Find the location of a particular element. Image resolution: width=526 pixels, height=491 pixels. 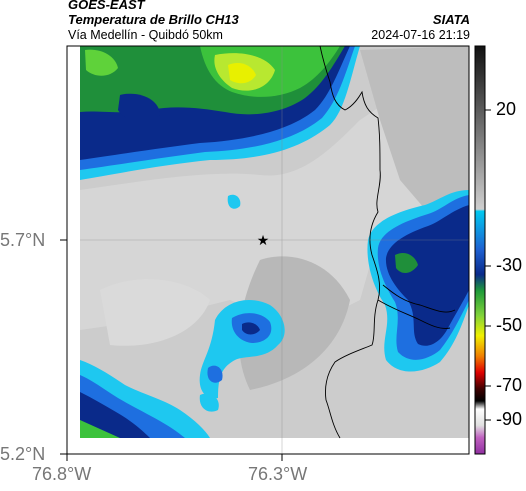

product-title: Temperatura de Brillo CH13 is located at coordinates (153, 19).